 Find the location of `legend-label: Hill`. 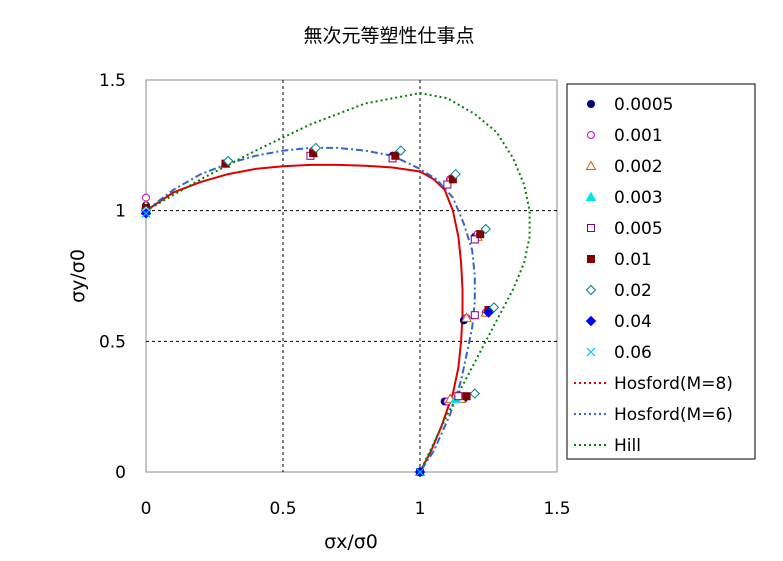

legend-label: Hill is located at coordinates (627, 446).